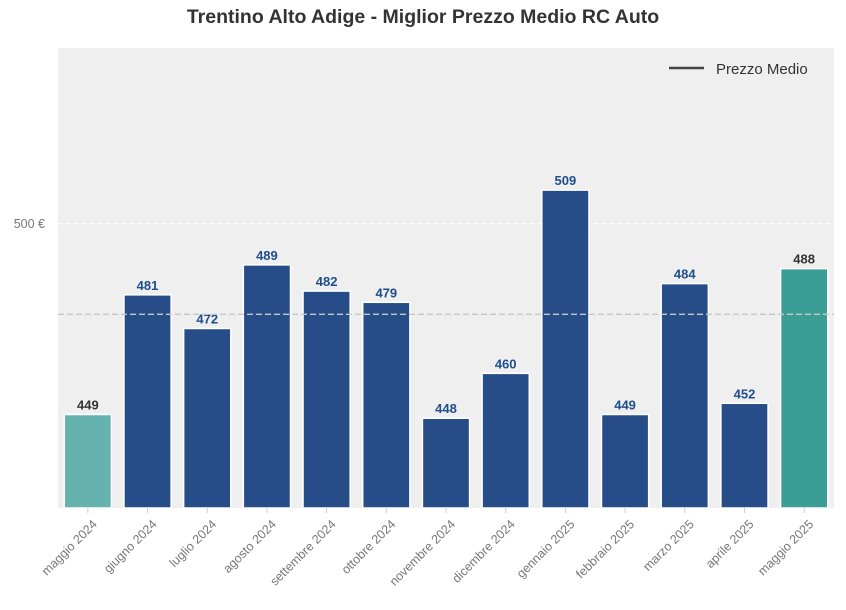 The image size is (846, 610). I want to click on bar-value-label: 479, so click(386, 292).